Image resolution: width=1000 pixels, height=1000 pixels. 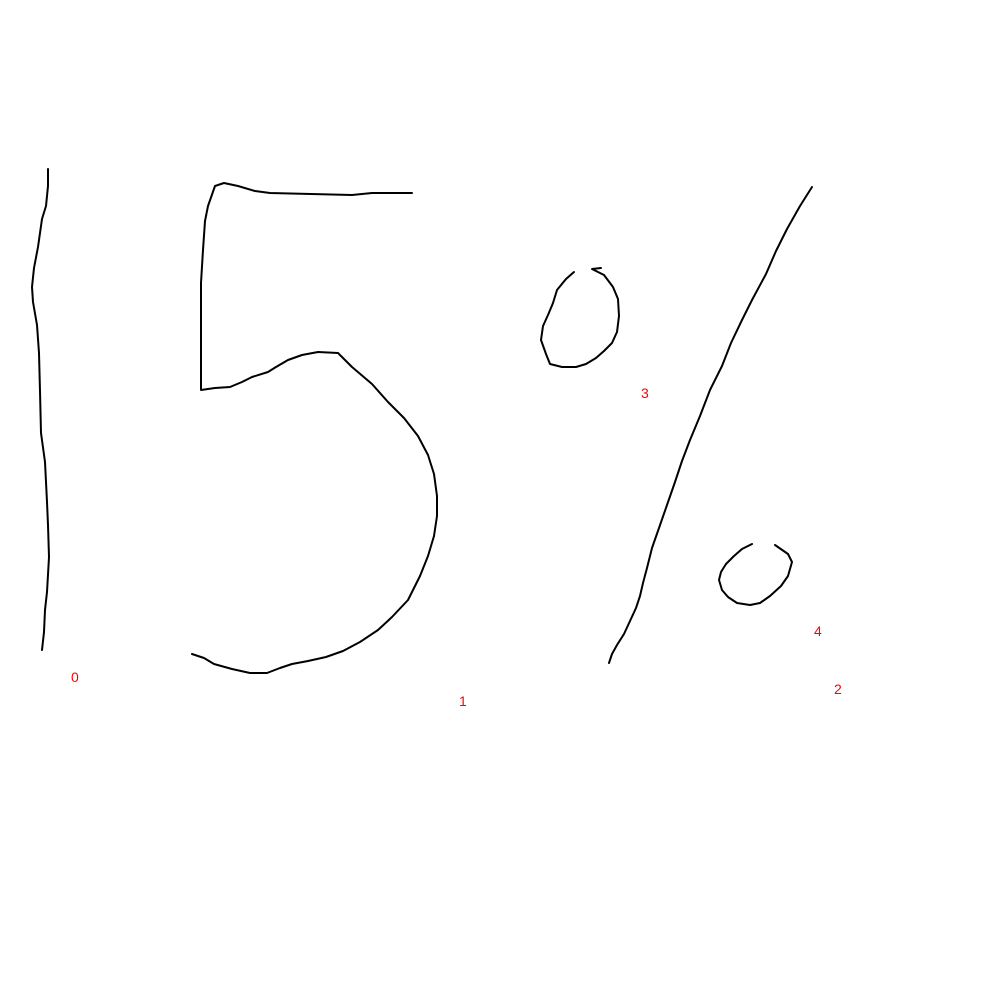 I want to click on stroke-2-path, so click(x=710, y=425).